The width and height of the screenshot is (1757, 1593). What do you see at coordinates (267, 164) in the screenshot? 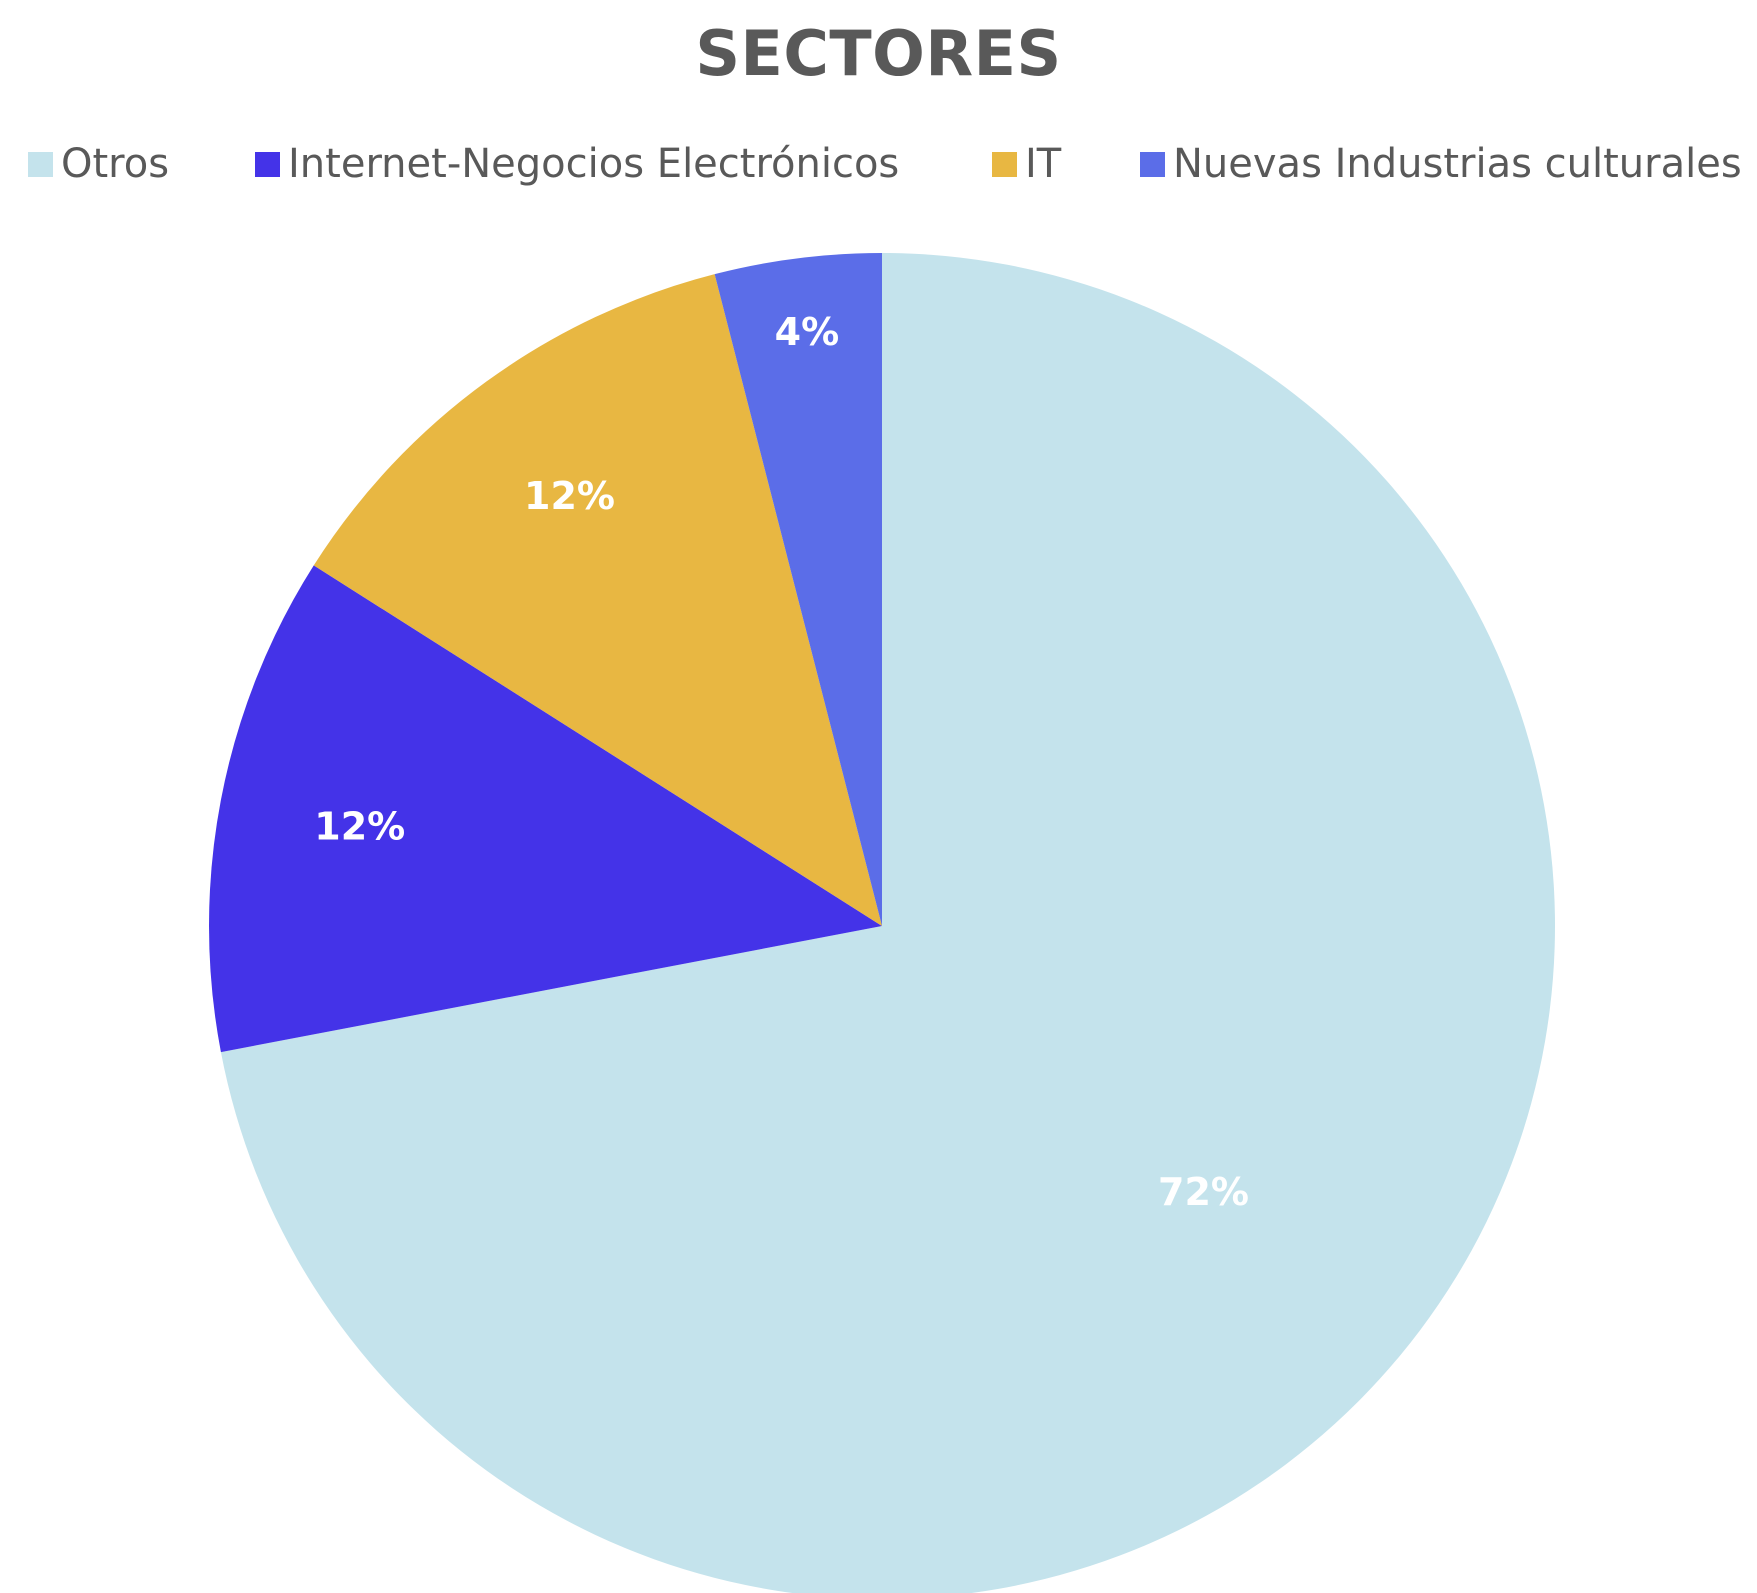
I see `legend-swatch-internet` at bounding box center [267, 164].